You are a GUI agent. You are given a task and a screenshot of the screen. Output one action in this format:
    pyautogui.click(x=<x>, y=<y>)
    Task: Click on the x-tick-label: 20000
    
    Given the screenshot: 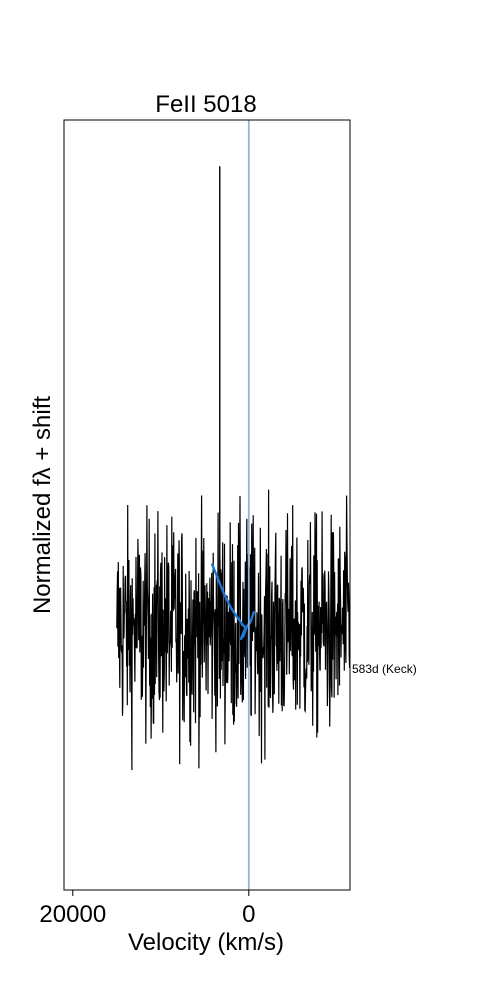 What is the action you would take?
    pyautogui.click(x=72, y=914)
    